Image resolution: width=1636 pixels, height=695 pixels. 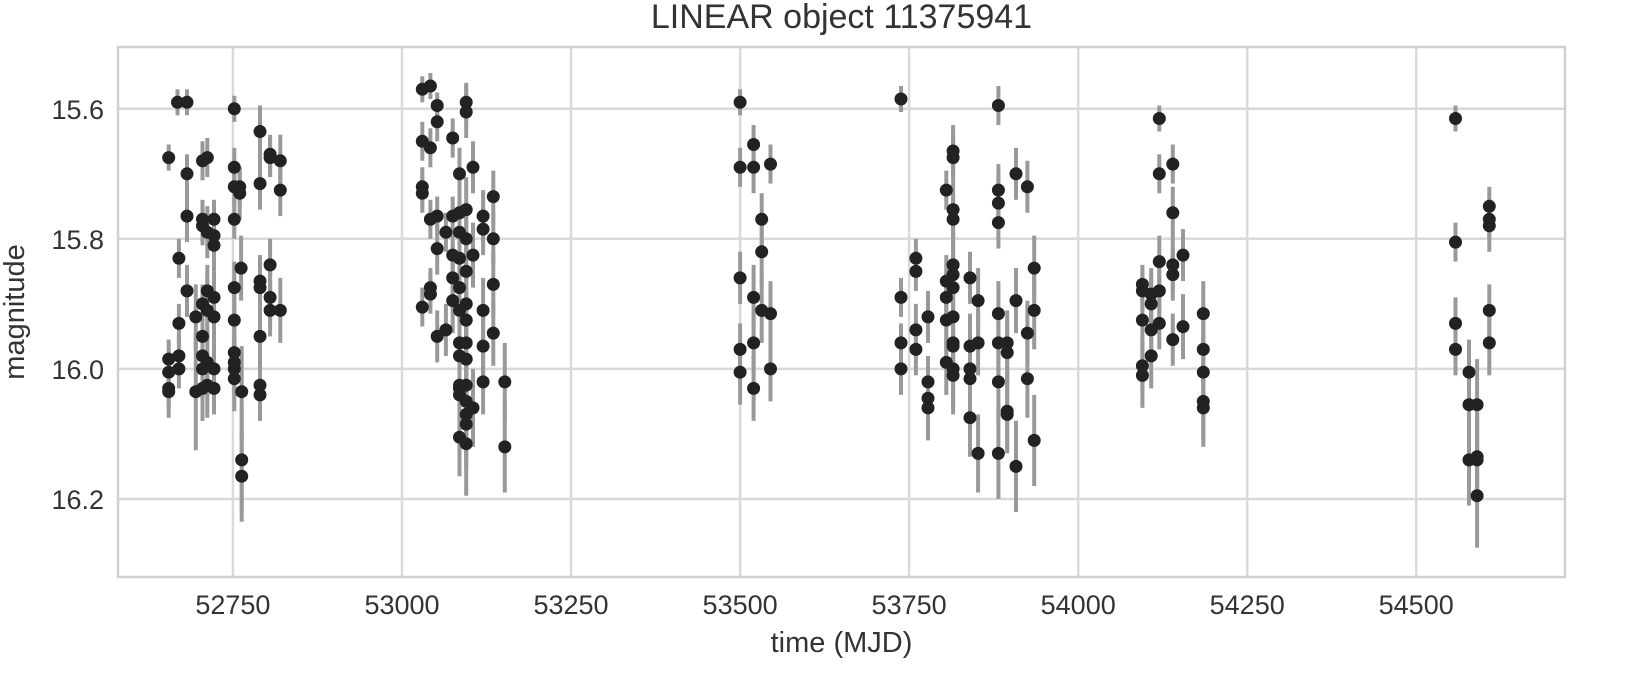 What do you see at coordinates (15, 311) in the screenshot?
I see `y-axis-label: magnitude` at bounding box center [15, 311].